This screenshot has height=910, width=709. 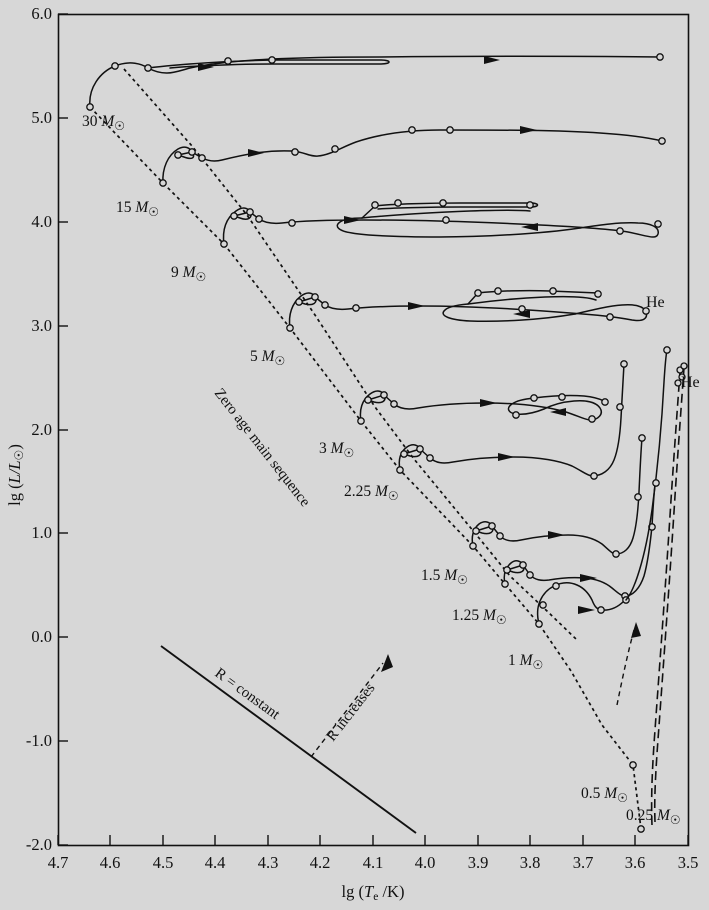 I want to click on track-he-solid, so click(x=648, y=473).